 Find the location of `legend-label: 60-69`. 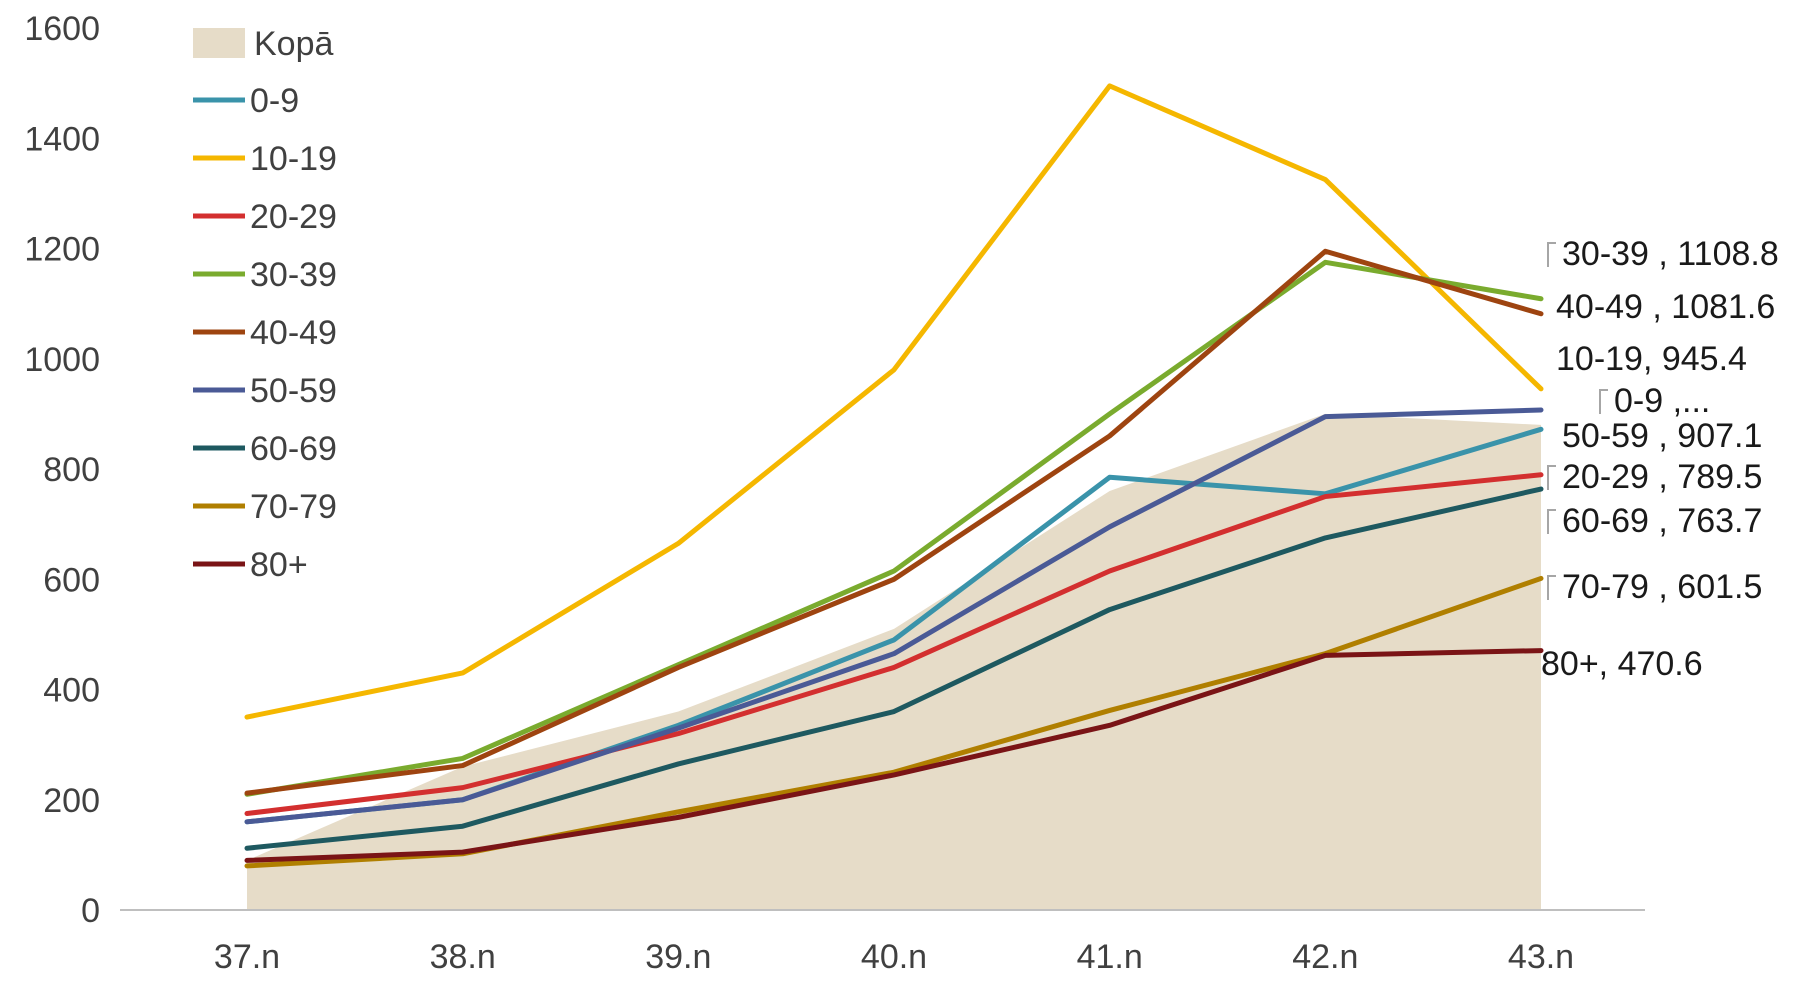

legend-label: 60-69 is located at coordinates (293, 449).